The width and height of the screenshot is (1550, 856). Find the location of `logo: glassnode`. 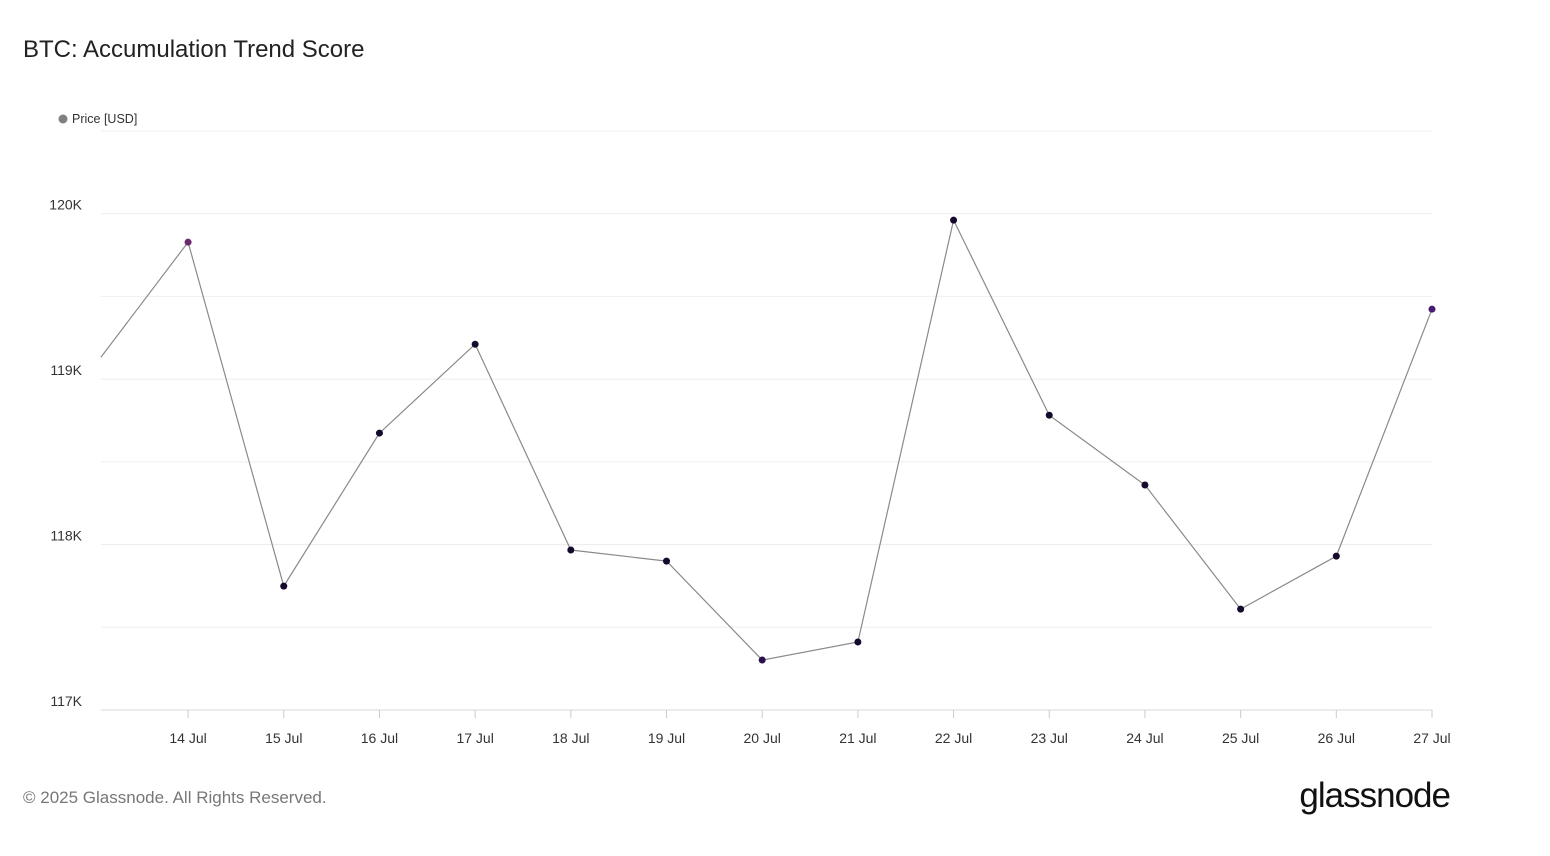

logo: glassnode is located at coordinates (1374, 795).